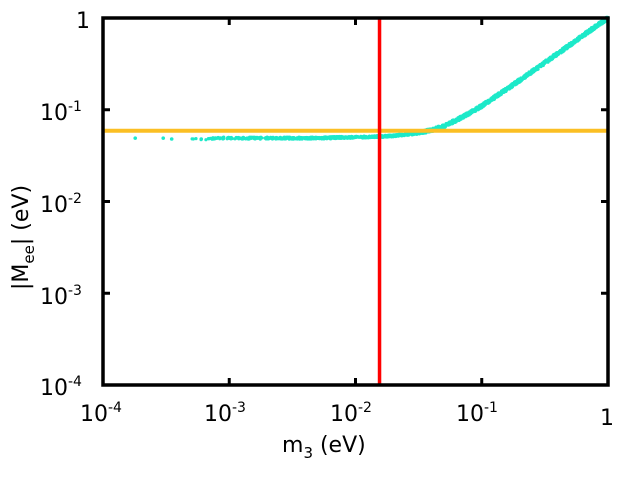 The height and width of the screenshot is (480, 640). What do you see at coordinates (61, 204) in the screenshot?
I see `y-tick-label: 10⁻²` at bounding box center [61, 204].